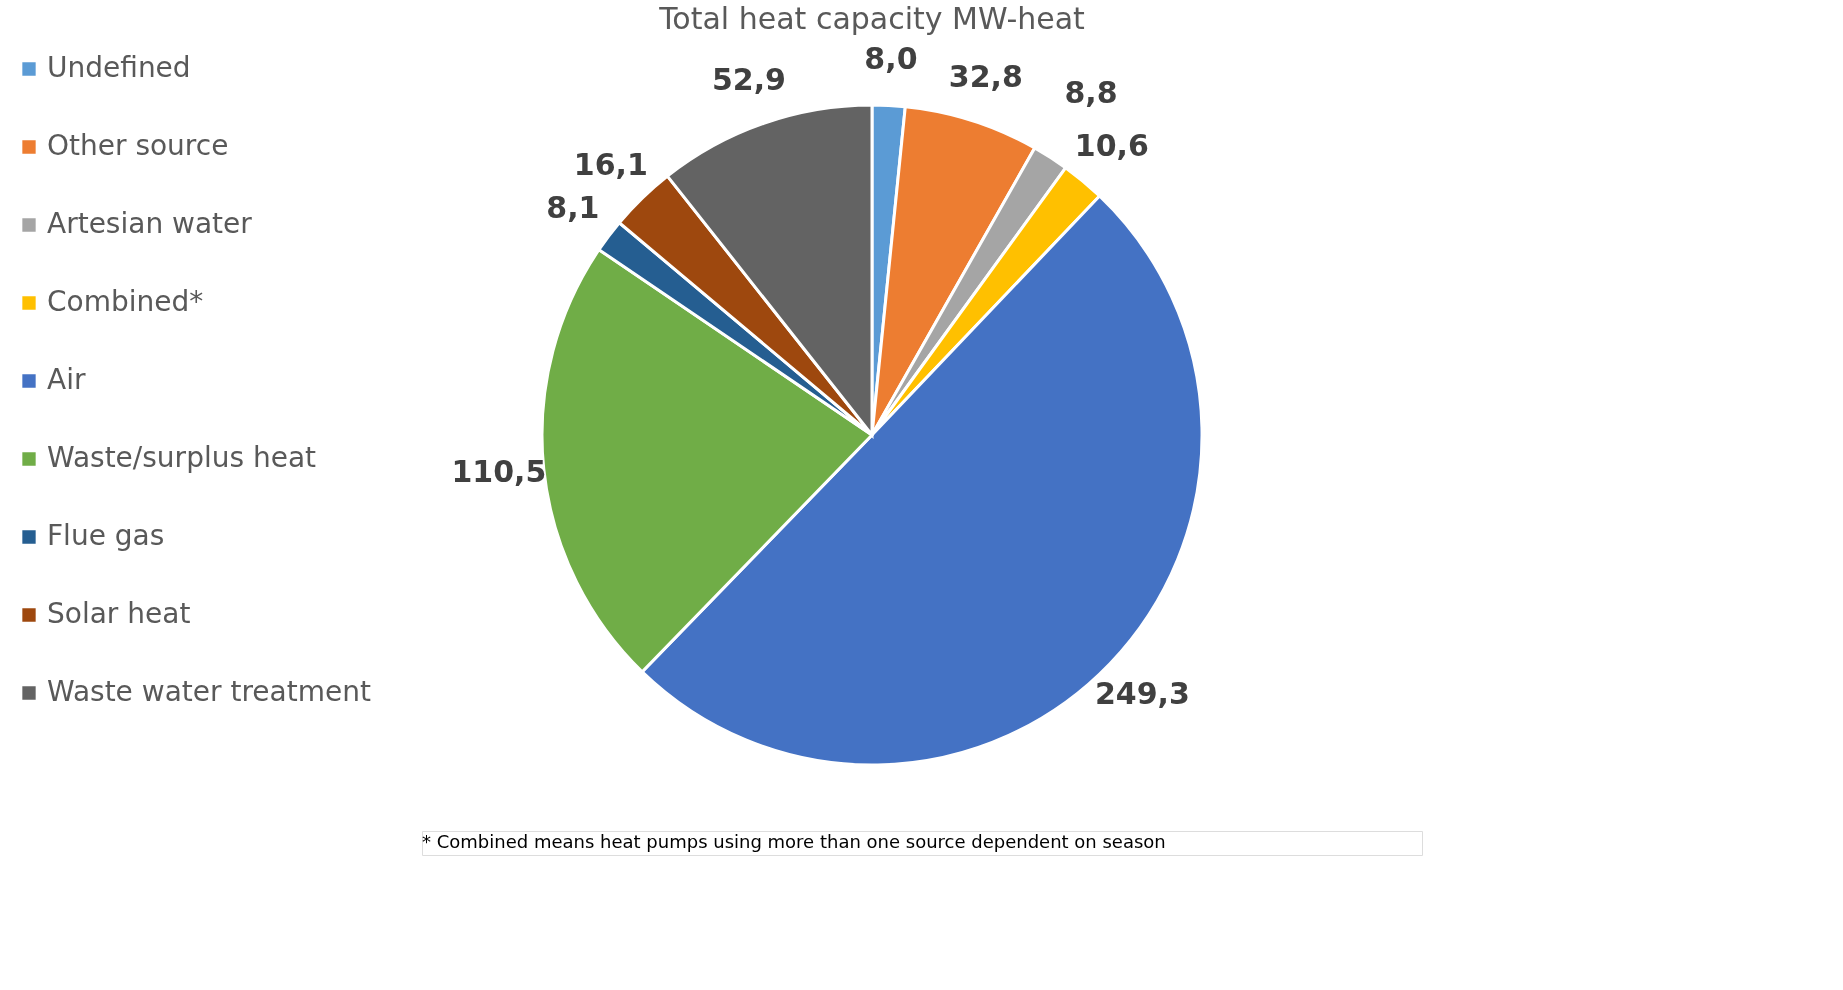  Describe the element at coordinates (1111, 145) in the screenshot. I see `data-label: 10,6` at that location.